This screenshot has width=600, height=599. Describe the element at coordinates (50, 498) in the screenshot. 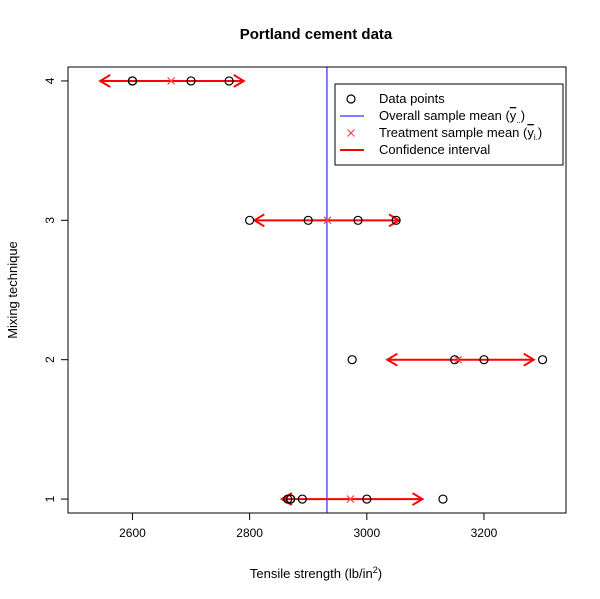

I see `y-tick-label-1: 1` at that location.